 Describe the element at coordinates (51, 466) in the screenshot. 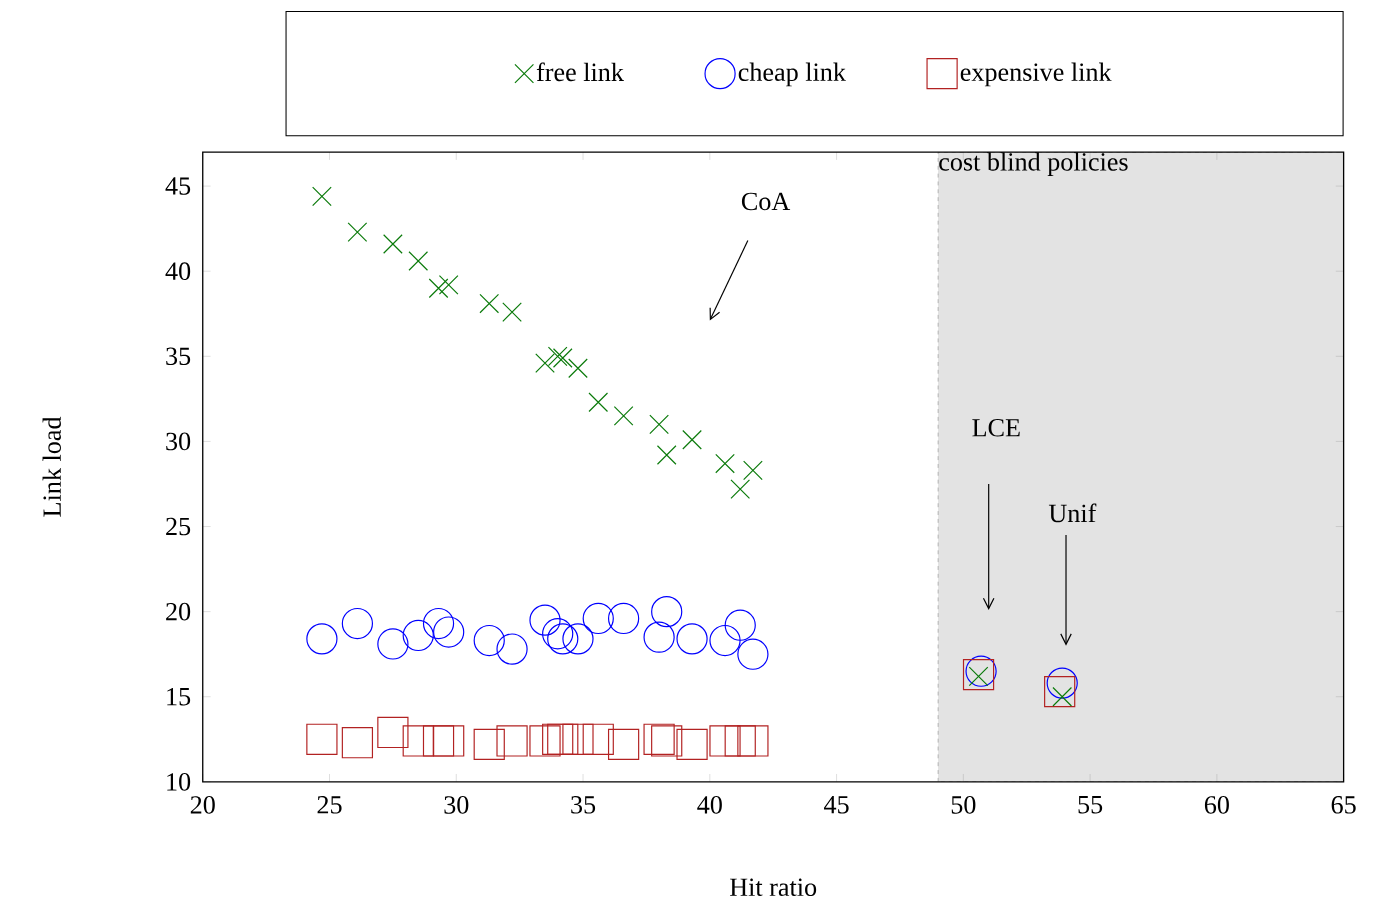

I see `y-axis-title: Link load` at that location.